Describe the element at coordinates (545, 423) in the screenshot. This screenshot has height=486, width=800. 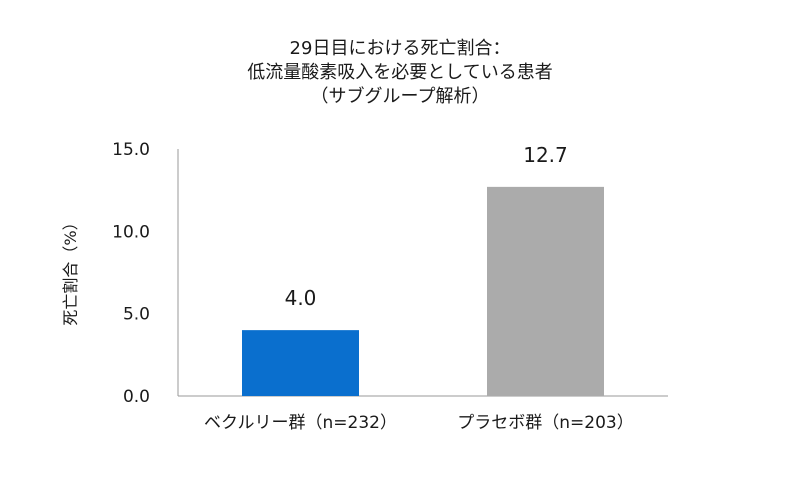
I see `x-category-label: プラセボ群（n=203）` at that location.